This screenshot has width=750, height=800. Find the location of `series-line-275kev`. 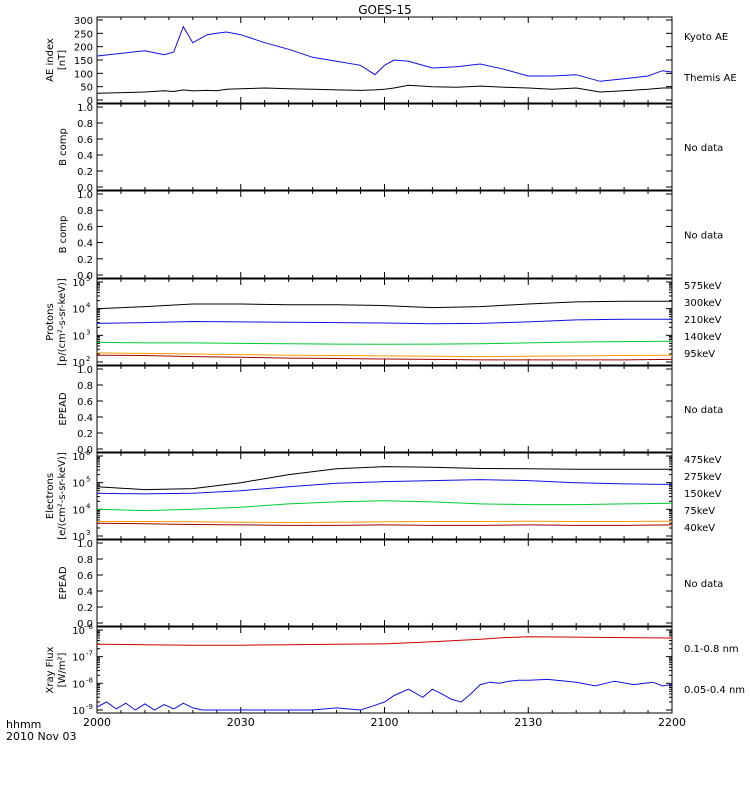

series-line-275kev is located at coordinates (385, 522).